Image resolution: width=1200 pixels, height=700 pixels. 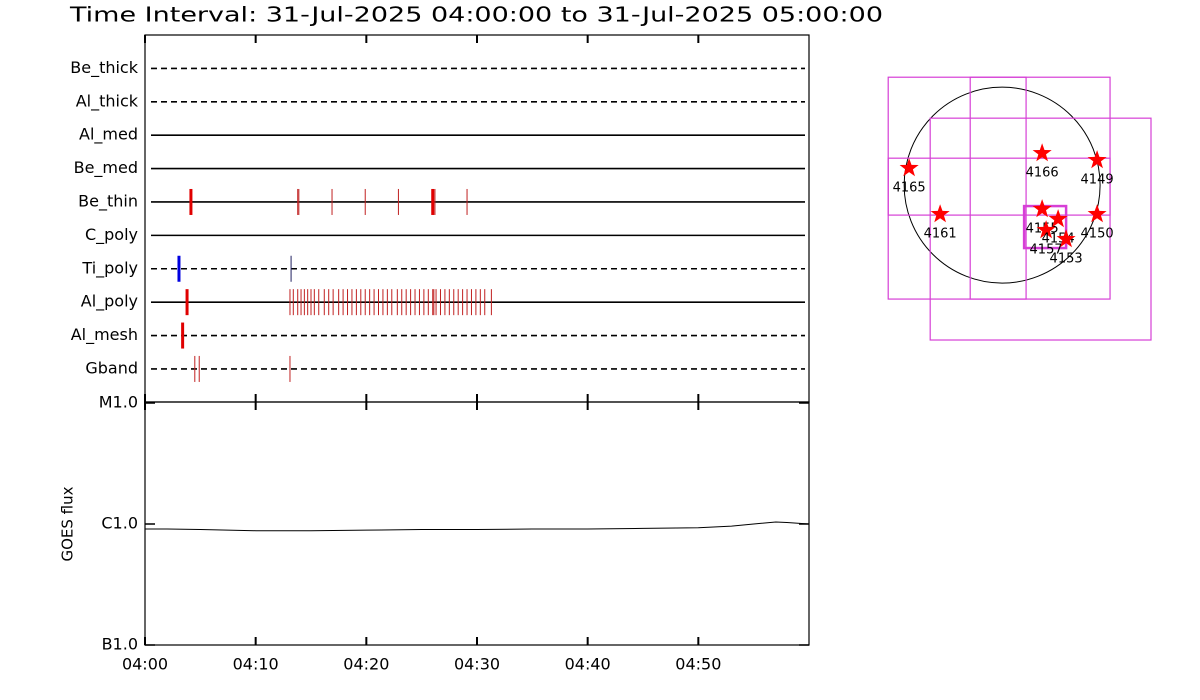 I want to click on region-label: 4150, so click(x=1097, y=234).